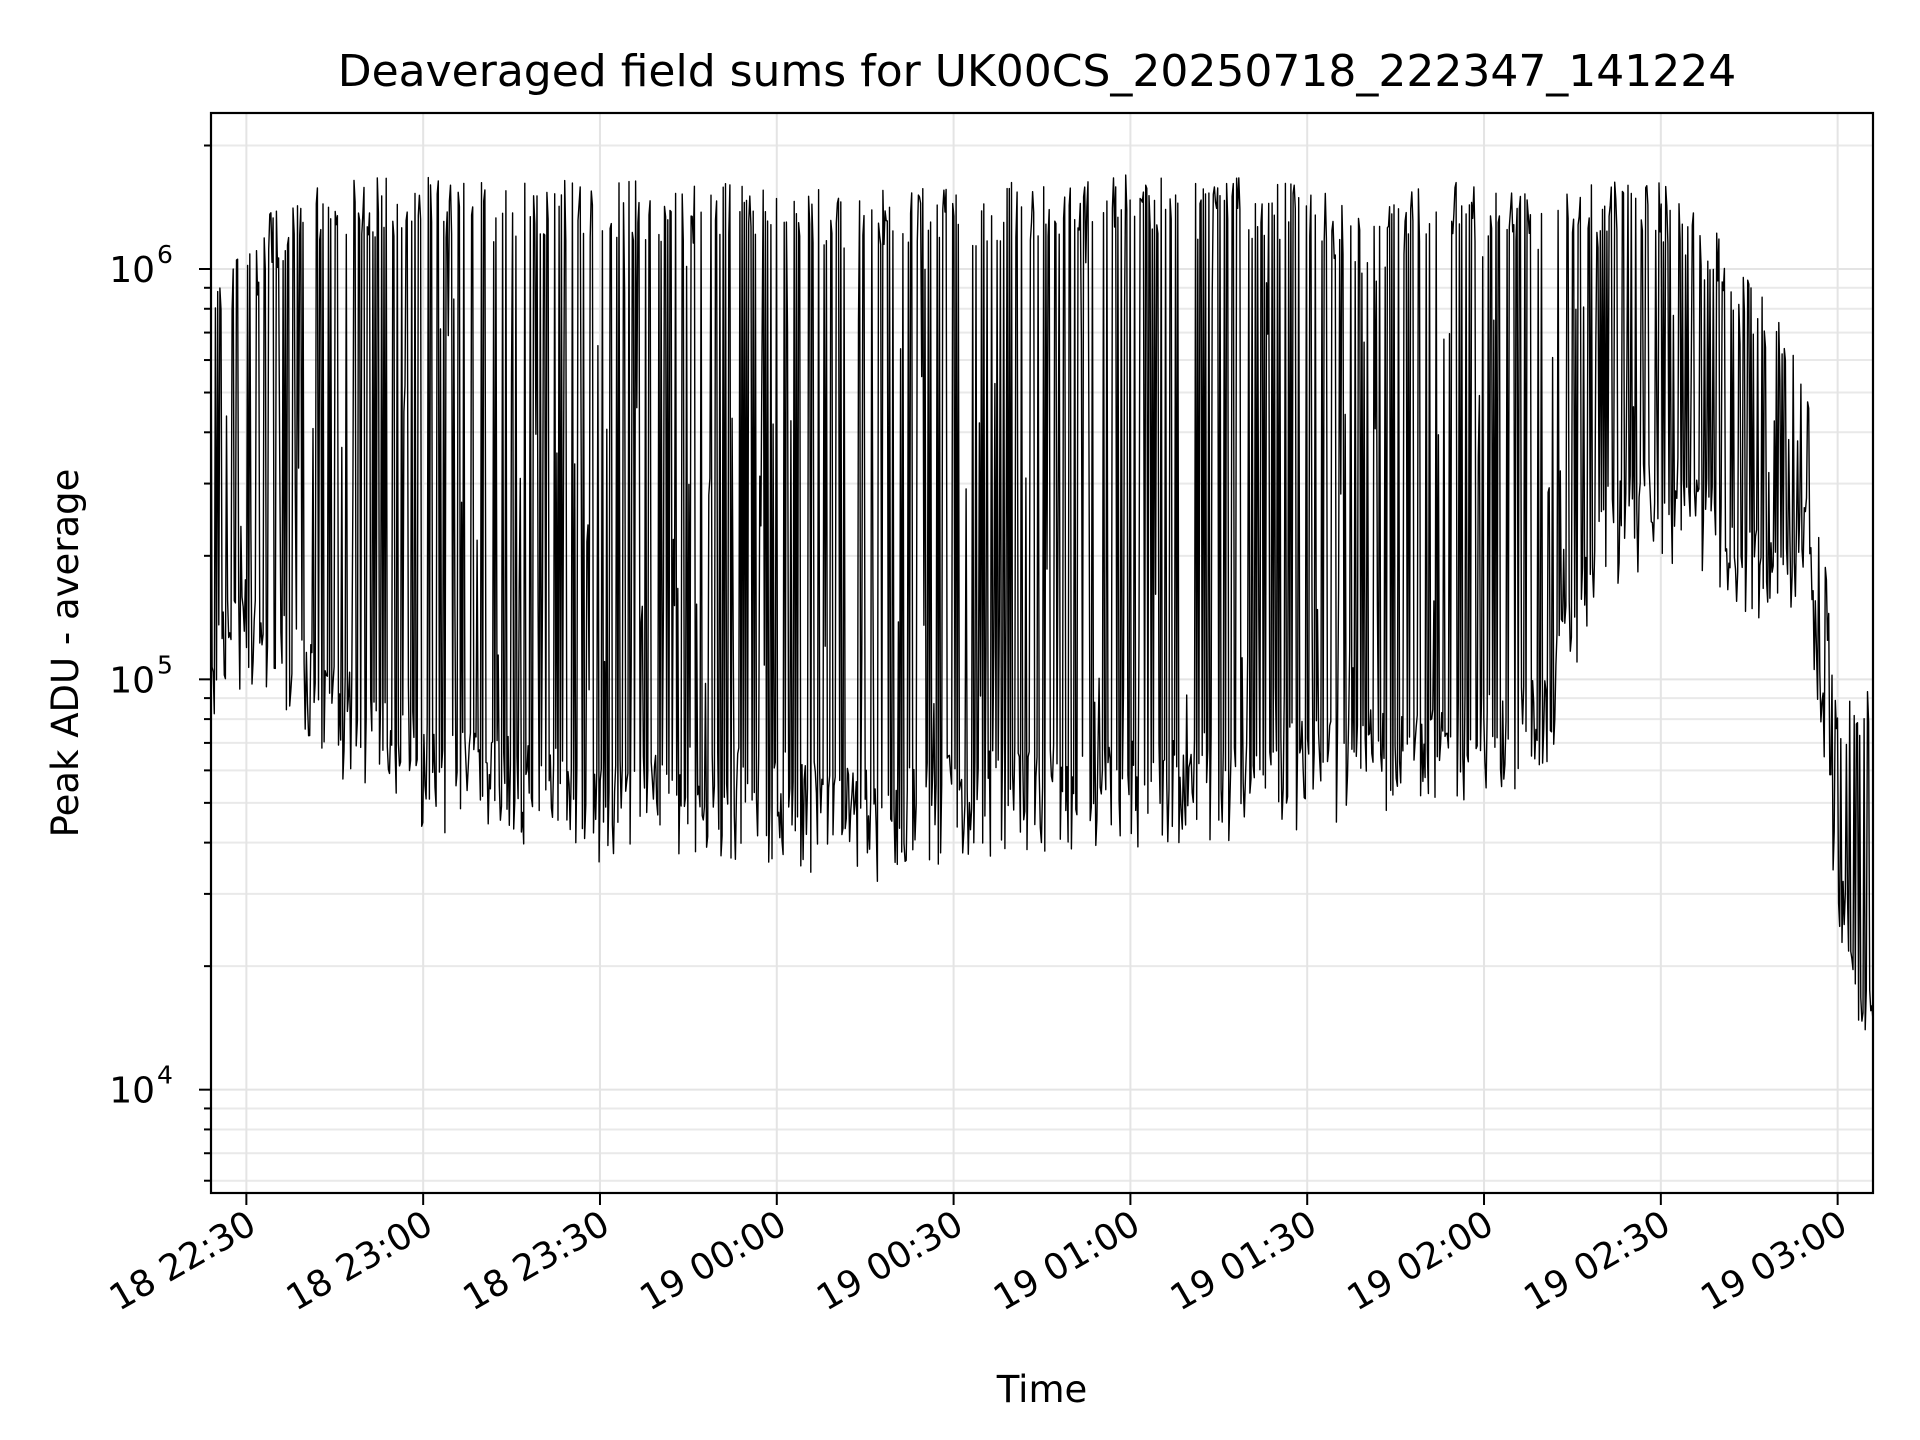  What do you see at coordinates (1421, 1261) in the screenshot?
I see `x-tick-label: 19 02:00` at bounding box center [1421, 1261].